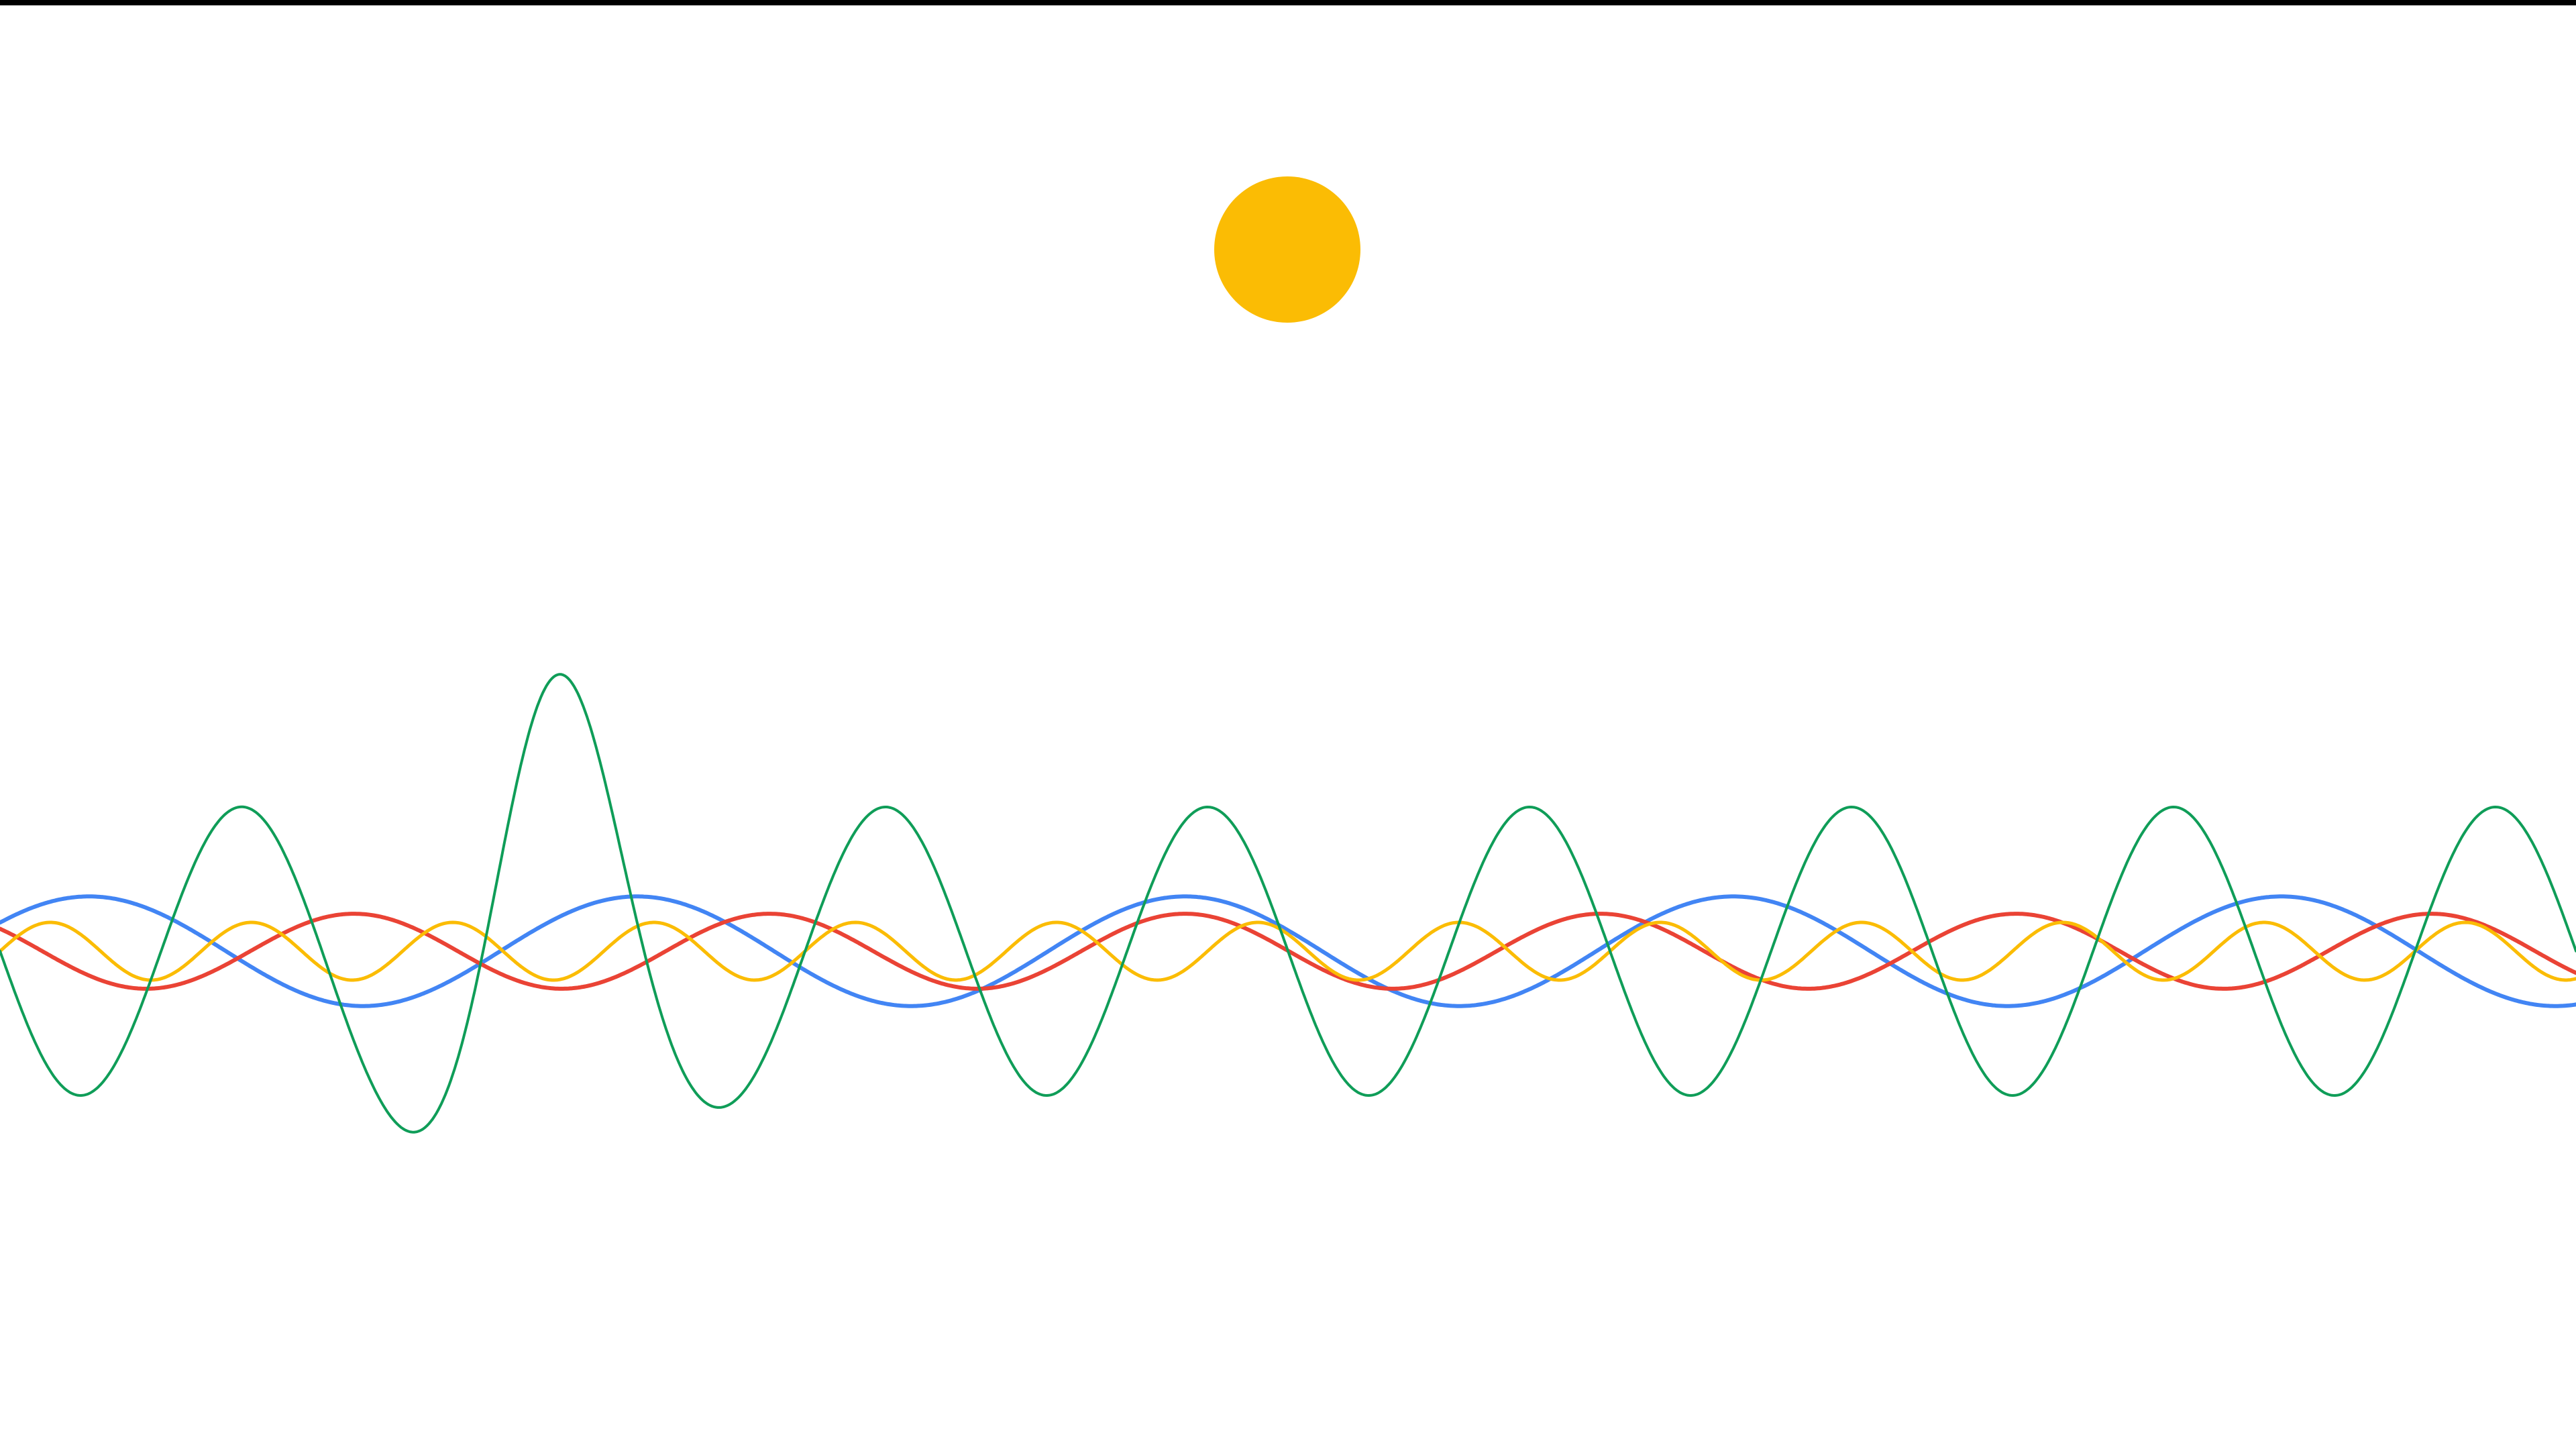  I want to click on yellow-wave, so click(1288, 951).